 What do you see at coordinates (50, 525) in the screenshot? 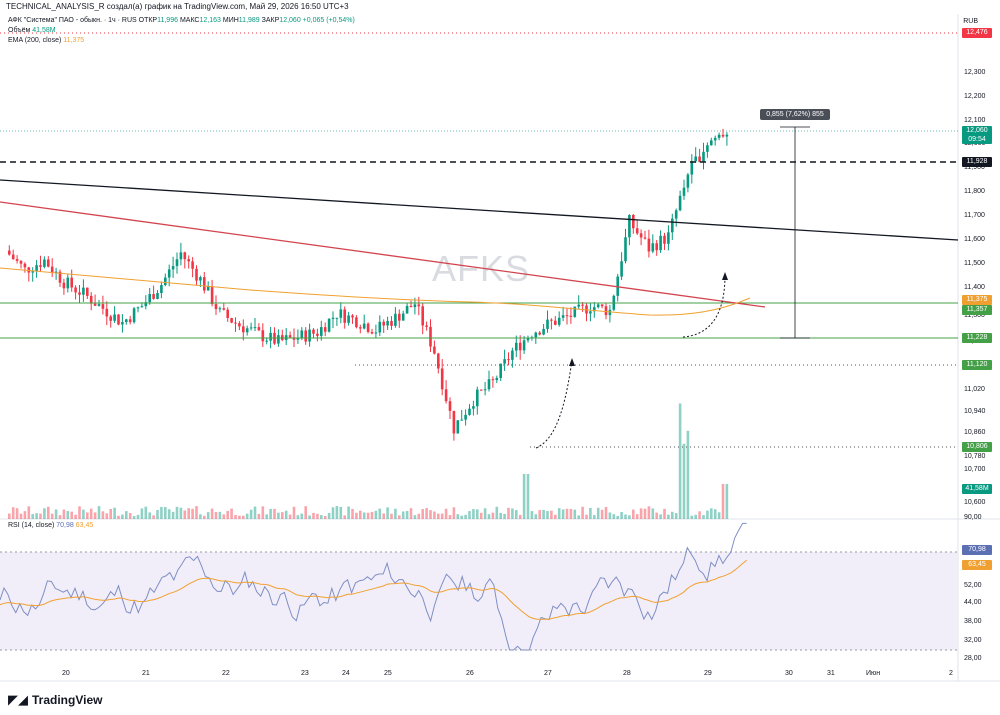
I see `rsi-legend: RSI (14, close) 70,98 63,45` at bounding box center [50, 525].